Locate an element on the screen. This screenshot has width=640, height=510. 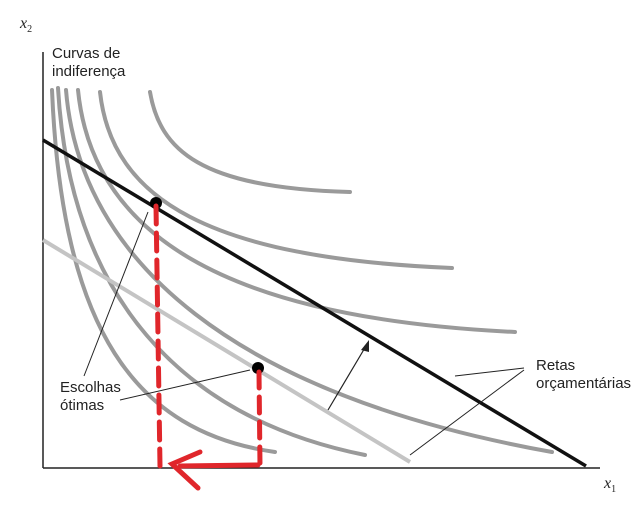
budget-lines-label-line2: orçamentárias is located at coordinates (583, 383).